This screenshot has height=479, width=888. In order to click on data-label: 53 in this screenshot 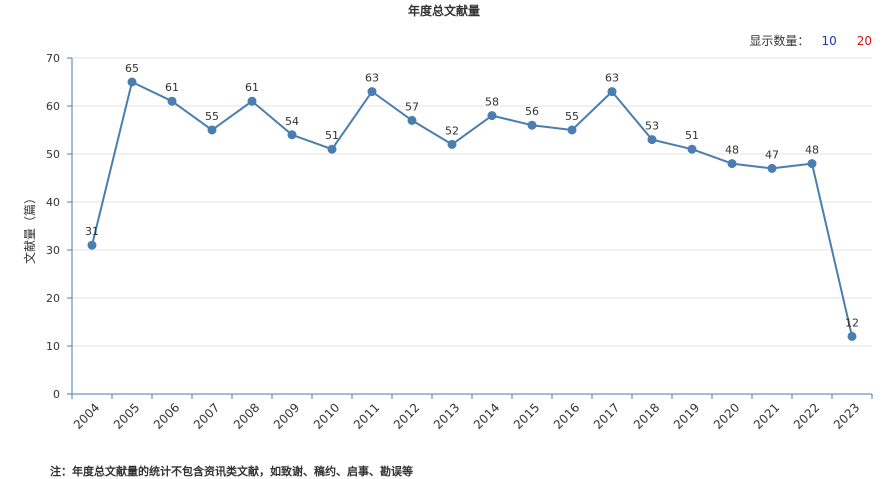, I will do `click(652, 126)`.